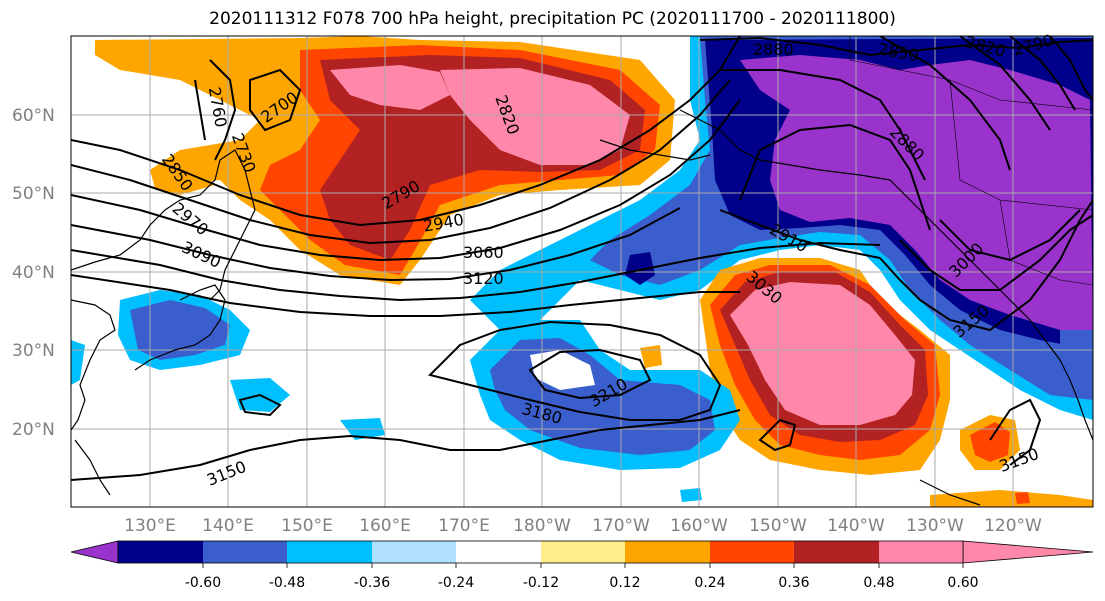  I want to click on contour-label: 3060, so click(483, 252).